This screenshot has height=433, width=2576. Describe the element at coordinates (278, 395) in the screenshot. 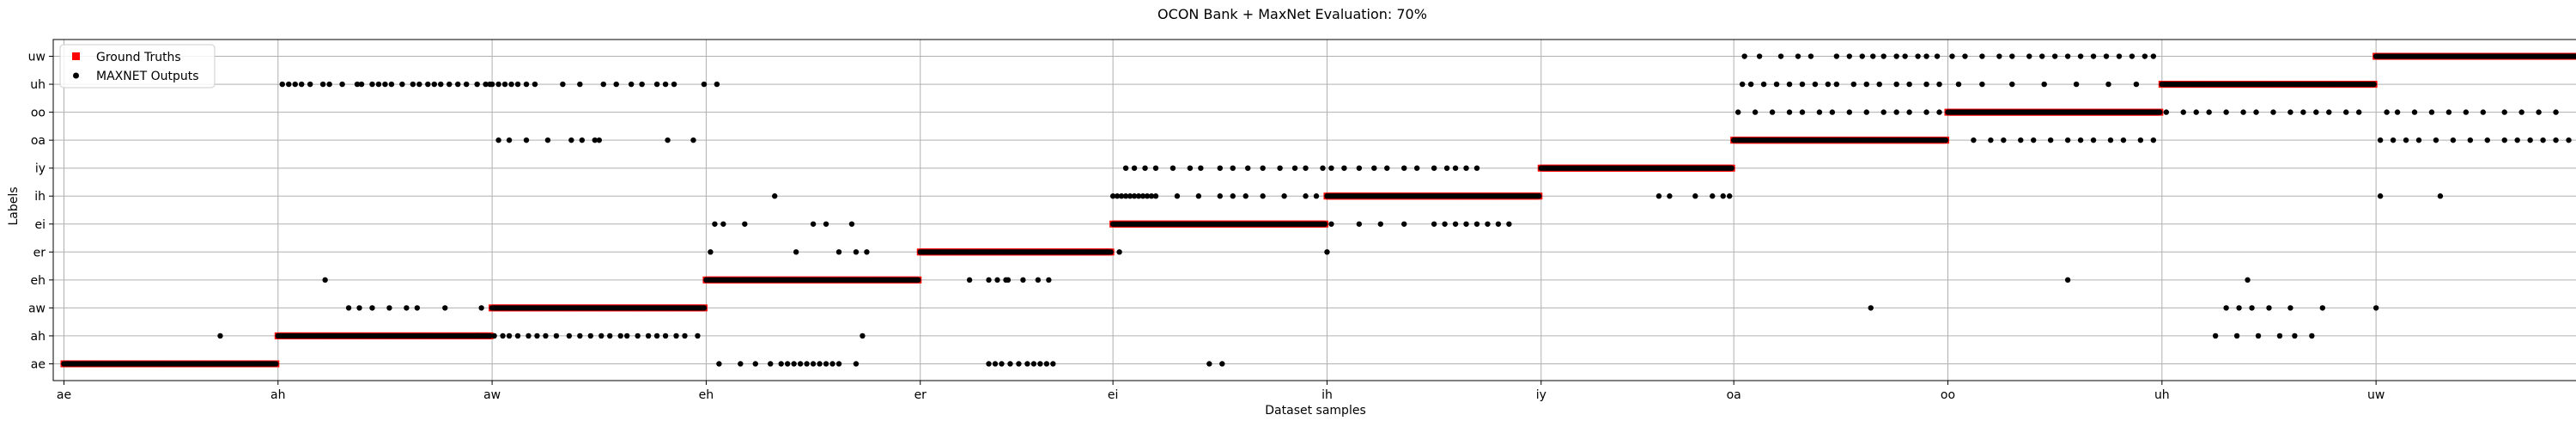

I see `x-tick-label: ah` at that location.